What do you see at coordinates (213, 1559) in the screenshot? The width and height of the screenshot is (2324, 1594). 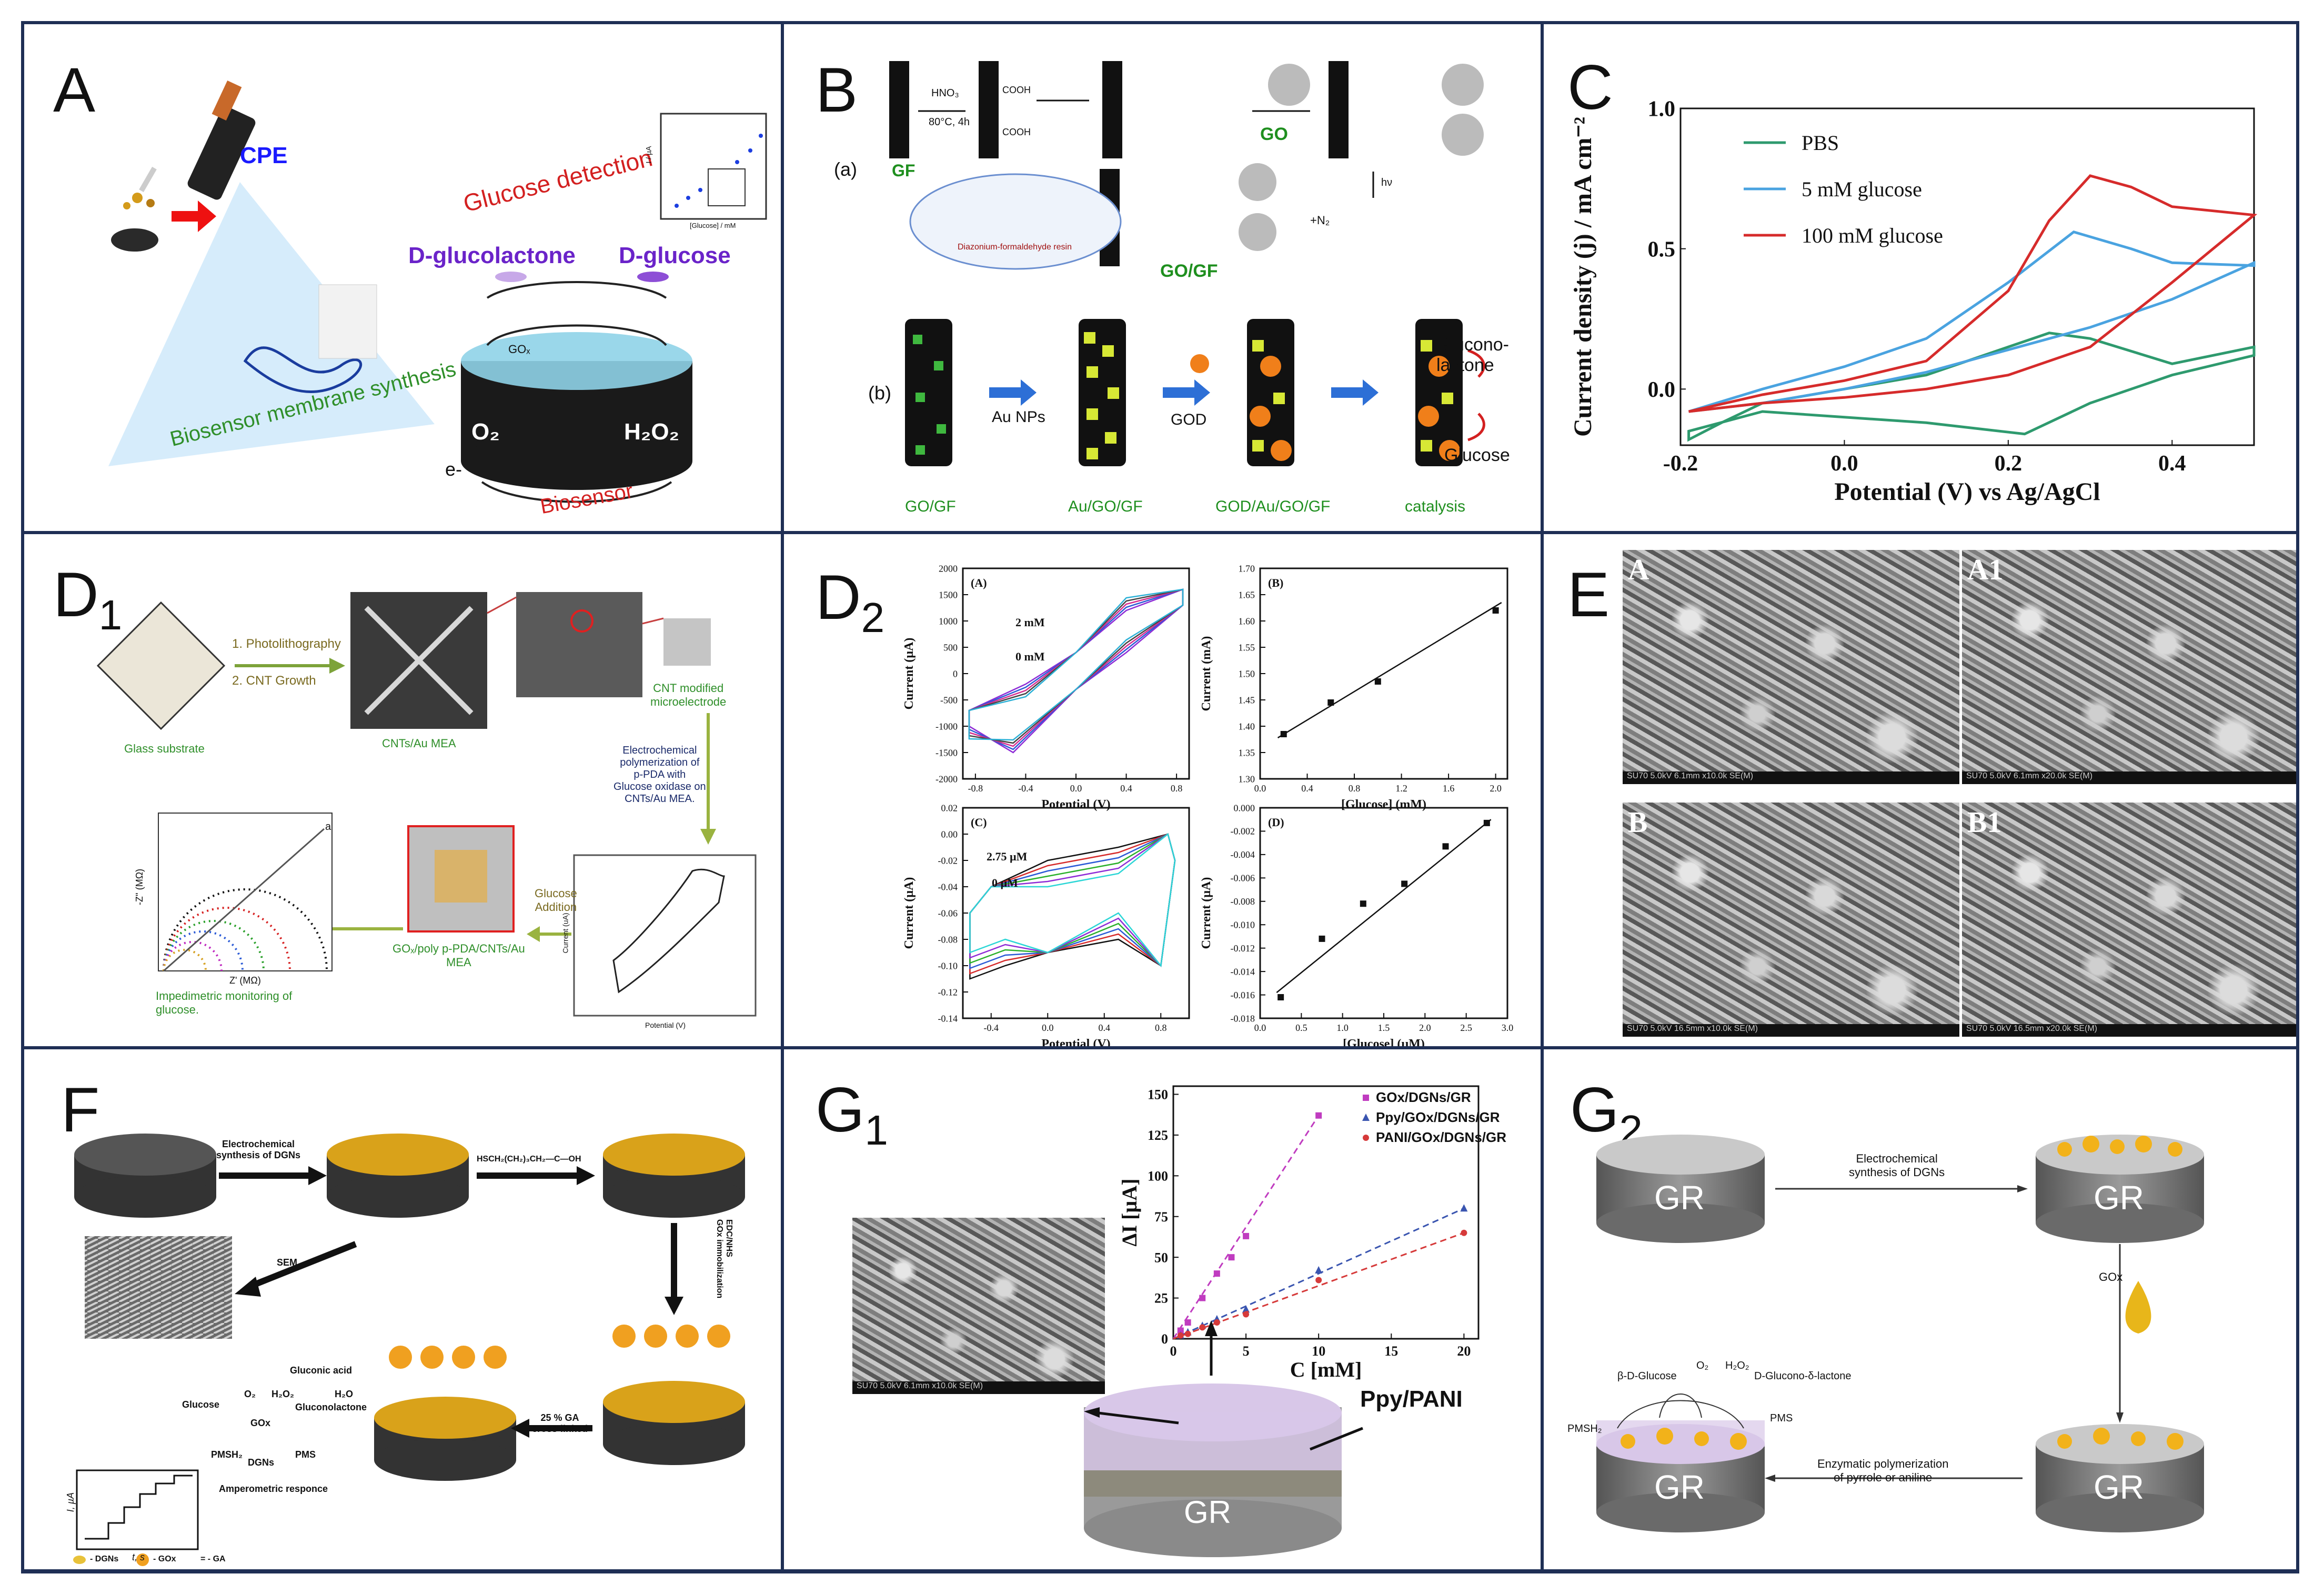 I see `f-leg-ga: = - GA` at bounding box center [213, 1559].